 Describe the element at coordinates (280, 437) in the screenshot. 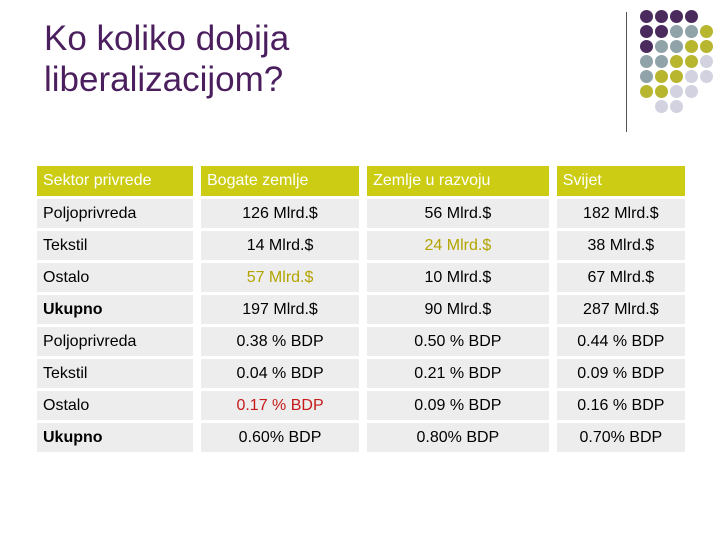

I see `cell-rich: 0.60% BDP` at that location.